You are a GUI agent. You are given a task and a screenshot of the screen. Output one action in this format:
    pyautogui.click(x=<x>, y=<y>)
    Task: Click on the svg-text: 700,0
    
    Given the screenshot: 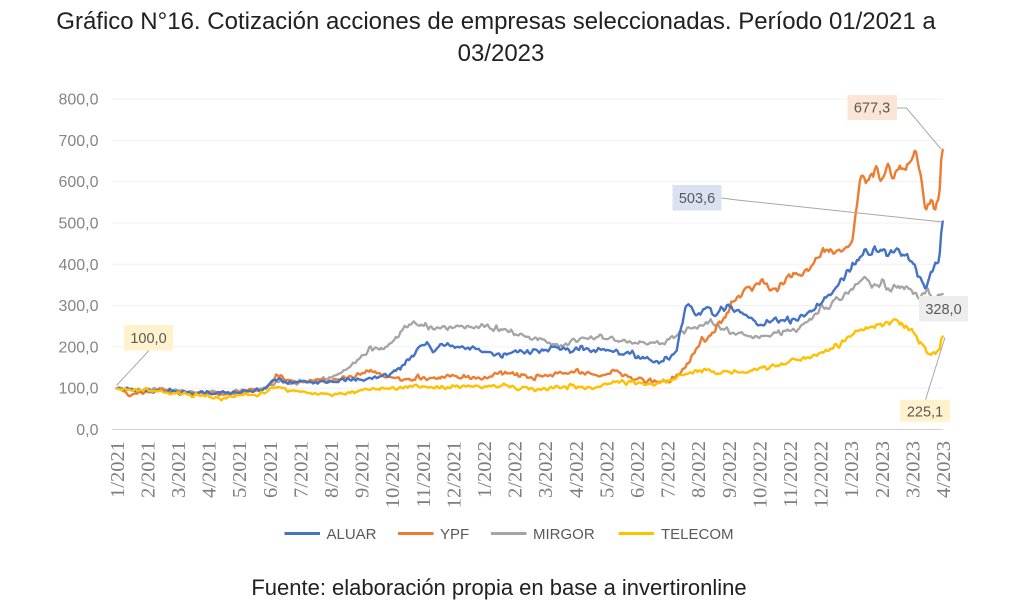 What is the action you would take?
    pyautogui.click(x=78, y=141)
    